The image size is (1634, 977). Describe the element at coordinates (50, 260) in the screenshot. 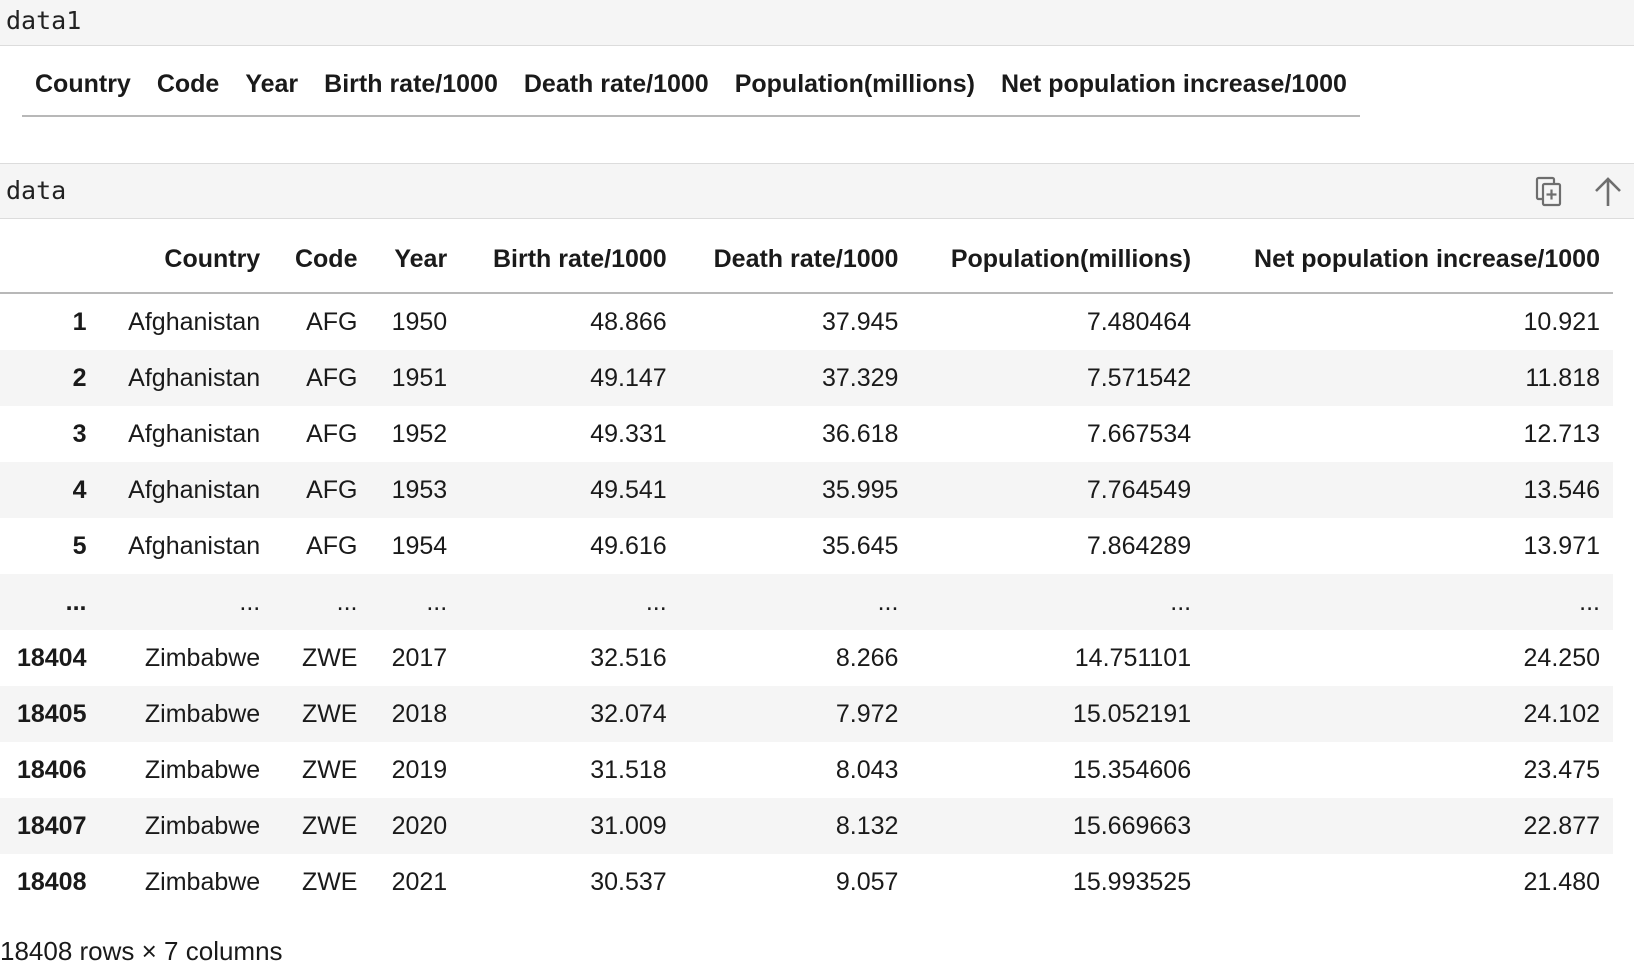

I see `index-header` at that location.